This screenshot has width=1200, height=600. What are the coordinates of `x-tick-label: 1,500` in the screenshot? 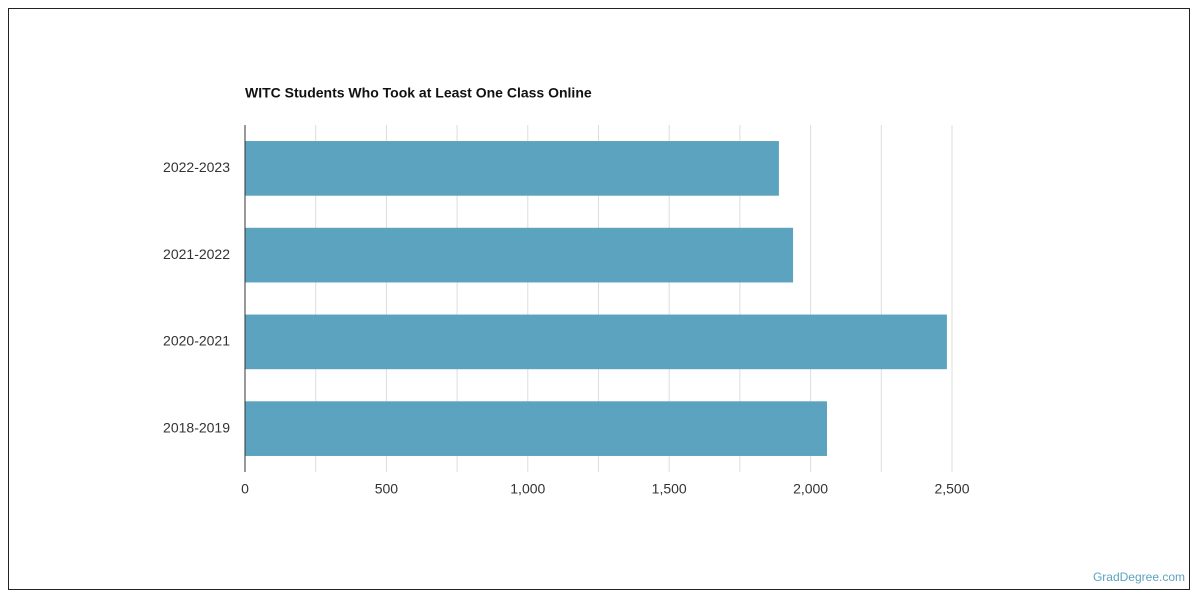 It's located at (669, 489).